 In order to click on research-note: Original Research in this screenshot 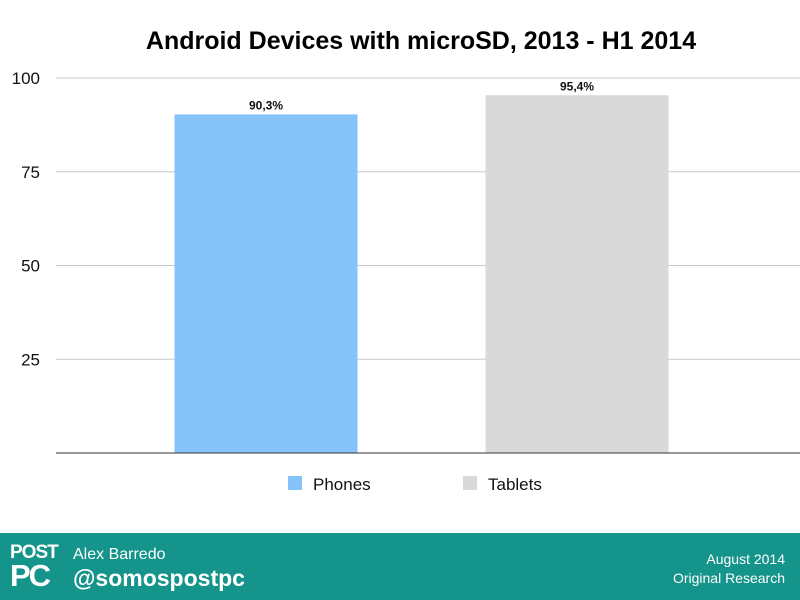, I will do `click(728, 578)`.